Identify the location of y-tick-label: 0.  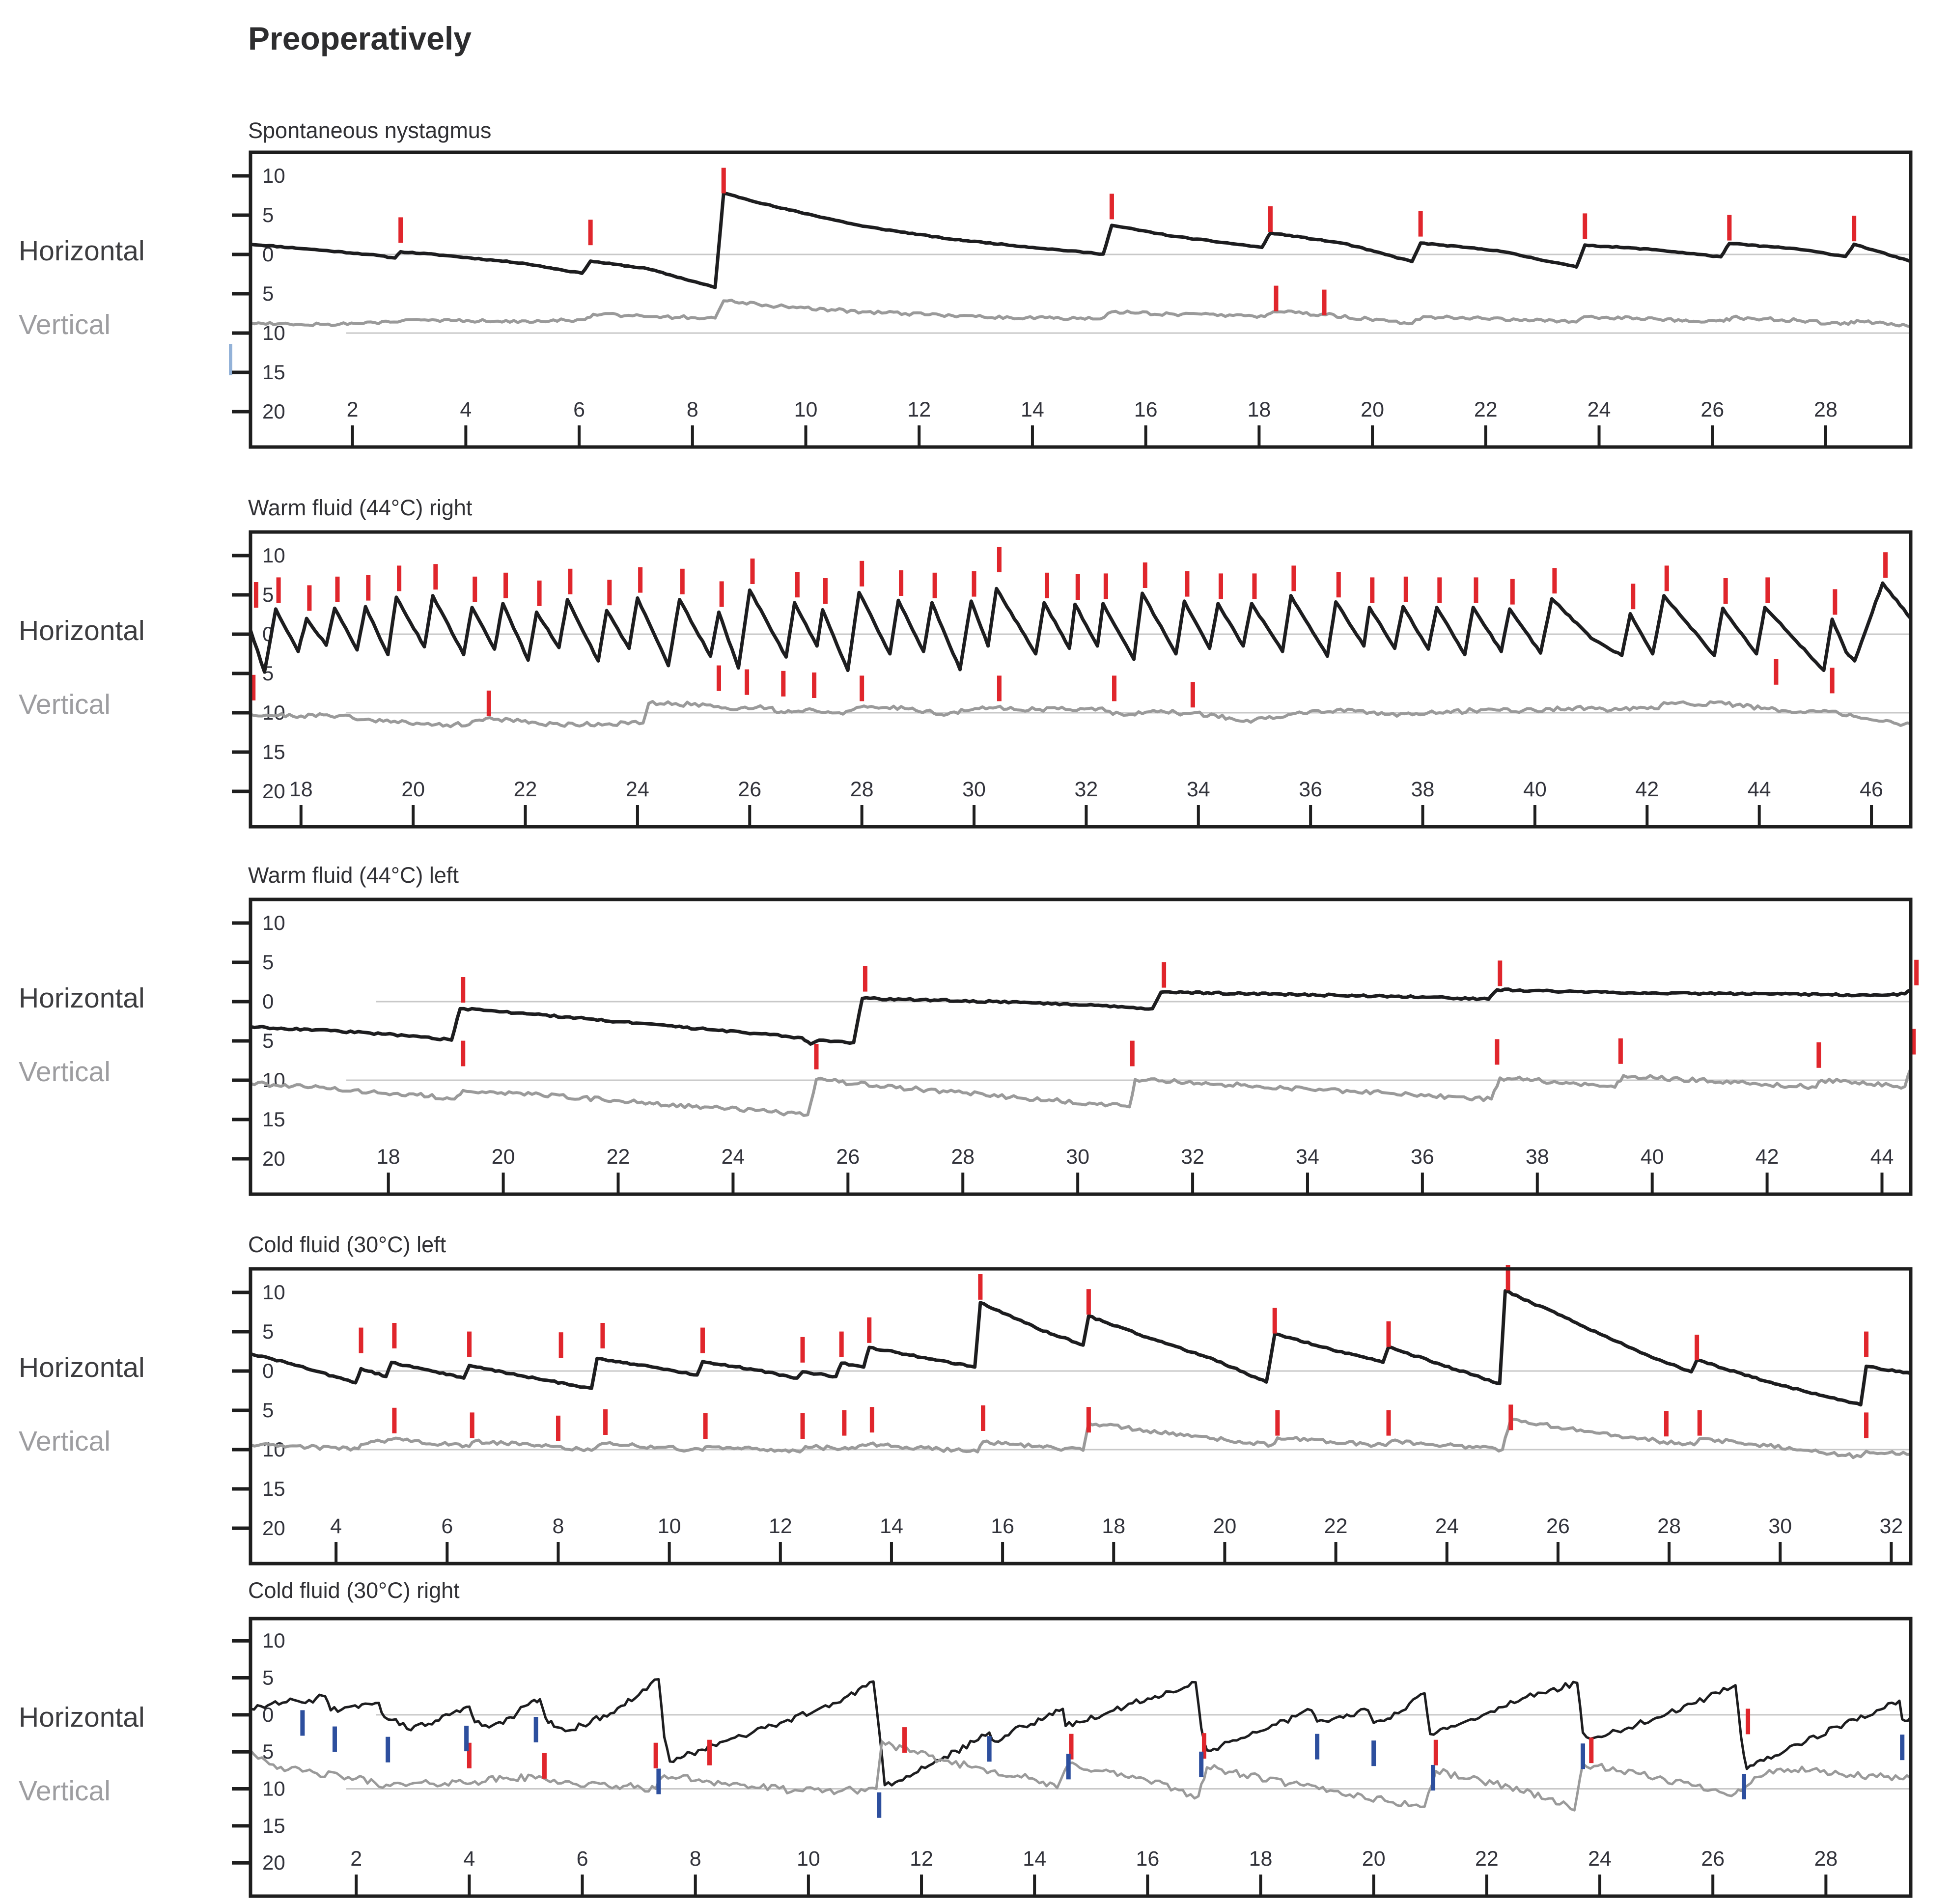
(268, 254).